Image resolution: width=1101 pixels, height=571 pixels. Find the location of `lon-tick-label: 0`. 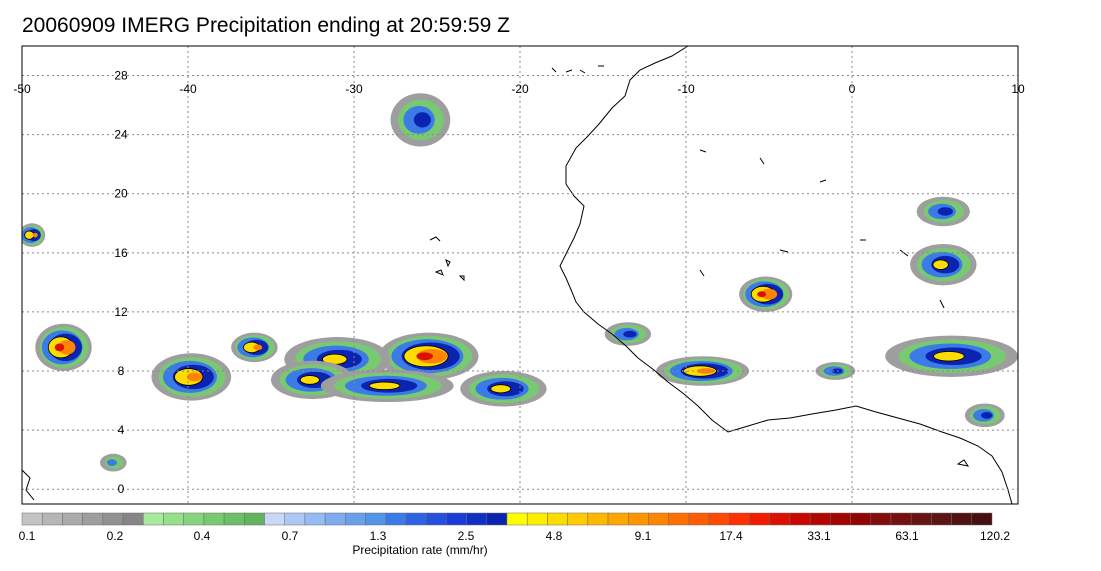

lon-tick-label: 0 is located at coordinates (852, 89).